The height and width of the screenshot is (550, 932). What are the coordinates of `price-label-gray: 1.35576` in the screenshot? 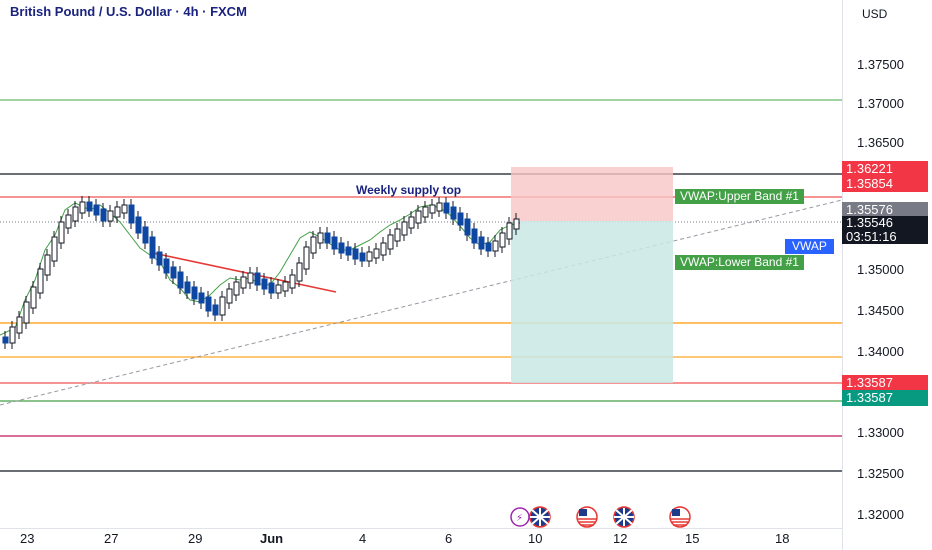 It's located at (885, 210).